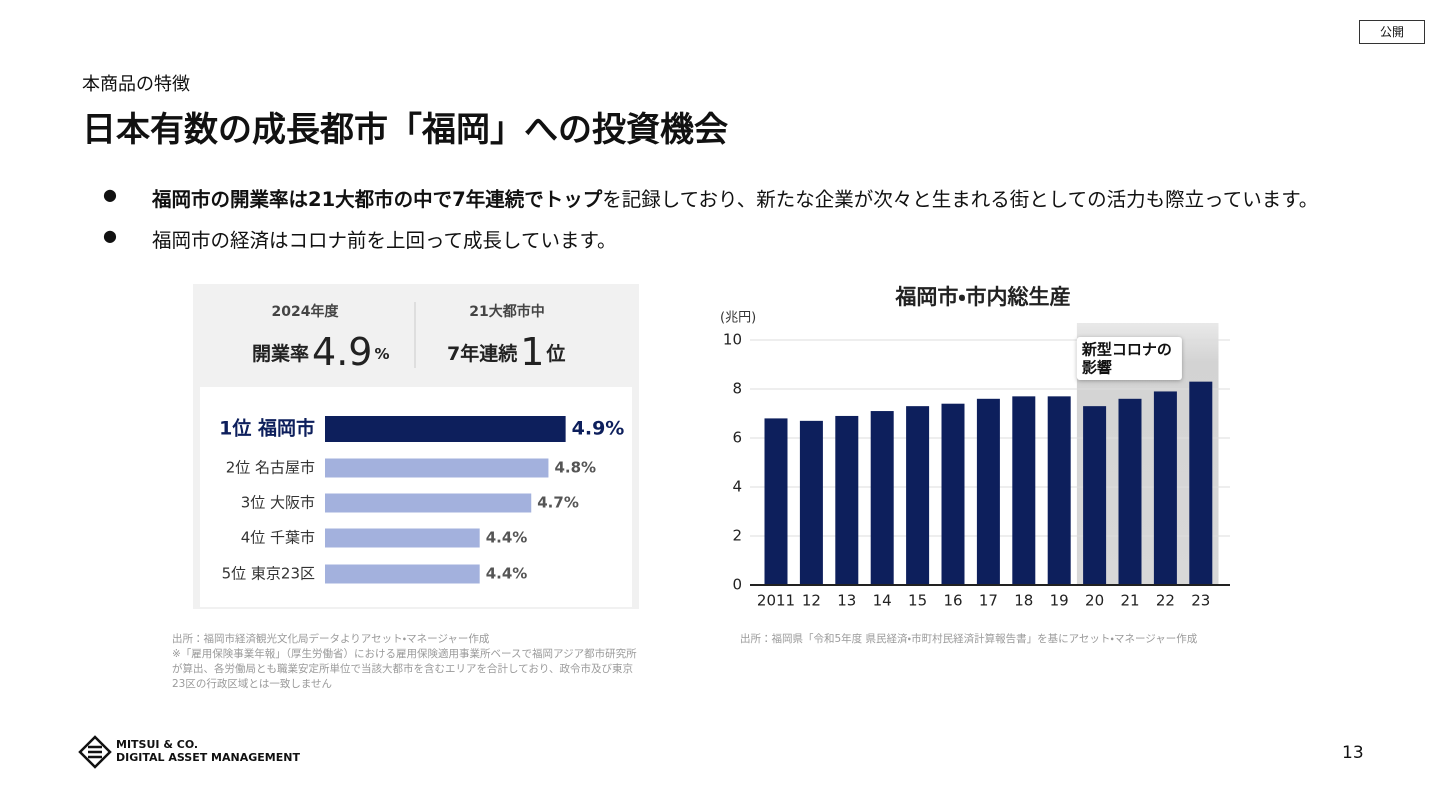 This screenshot has width=1440, height=810. What do you see at coordinates (952, 601) in the screenshot?
I see `x-tick-label: 16` at bounding box center [952, 601].